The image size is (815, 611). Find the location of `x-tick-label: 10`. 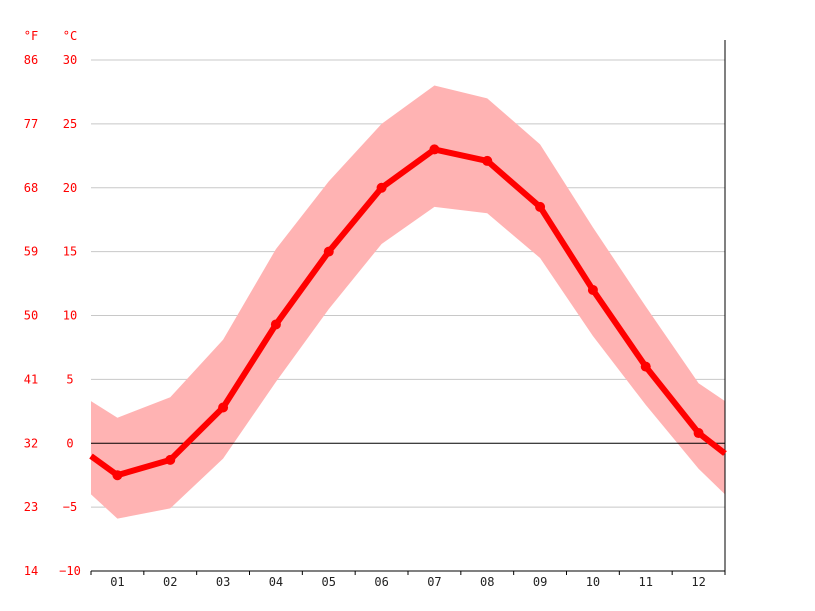

x-tick-label: 10 is located at coordinates (593, 582).